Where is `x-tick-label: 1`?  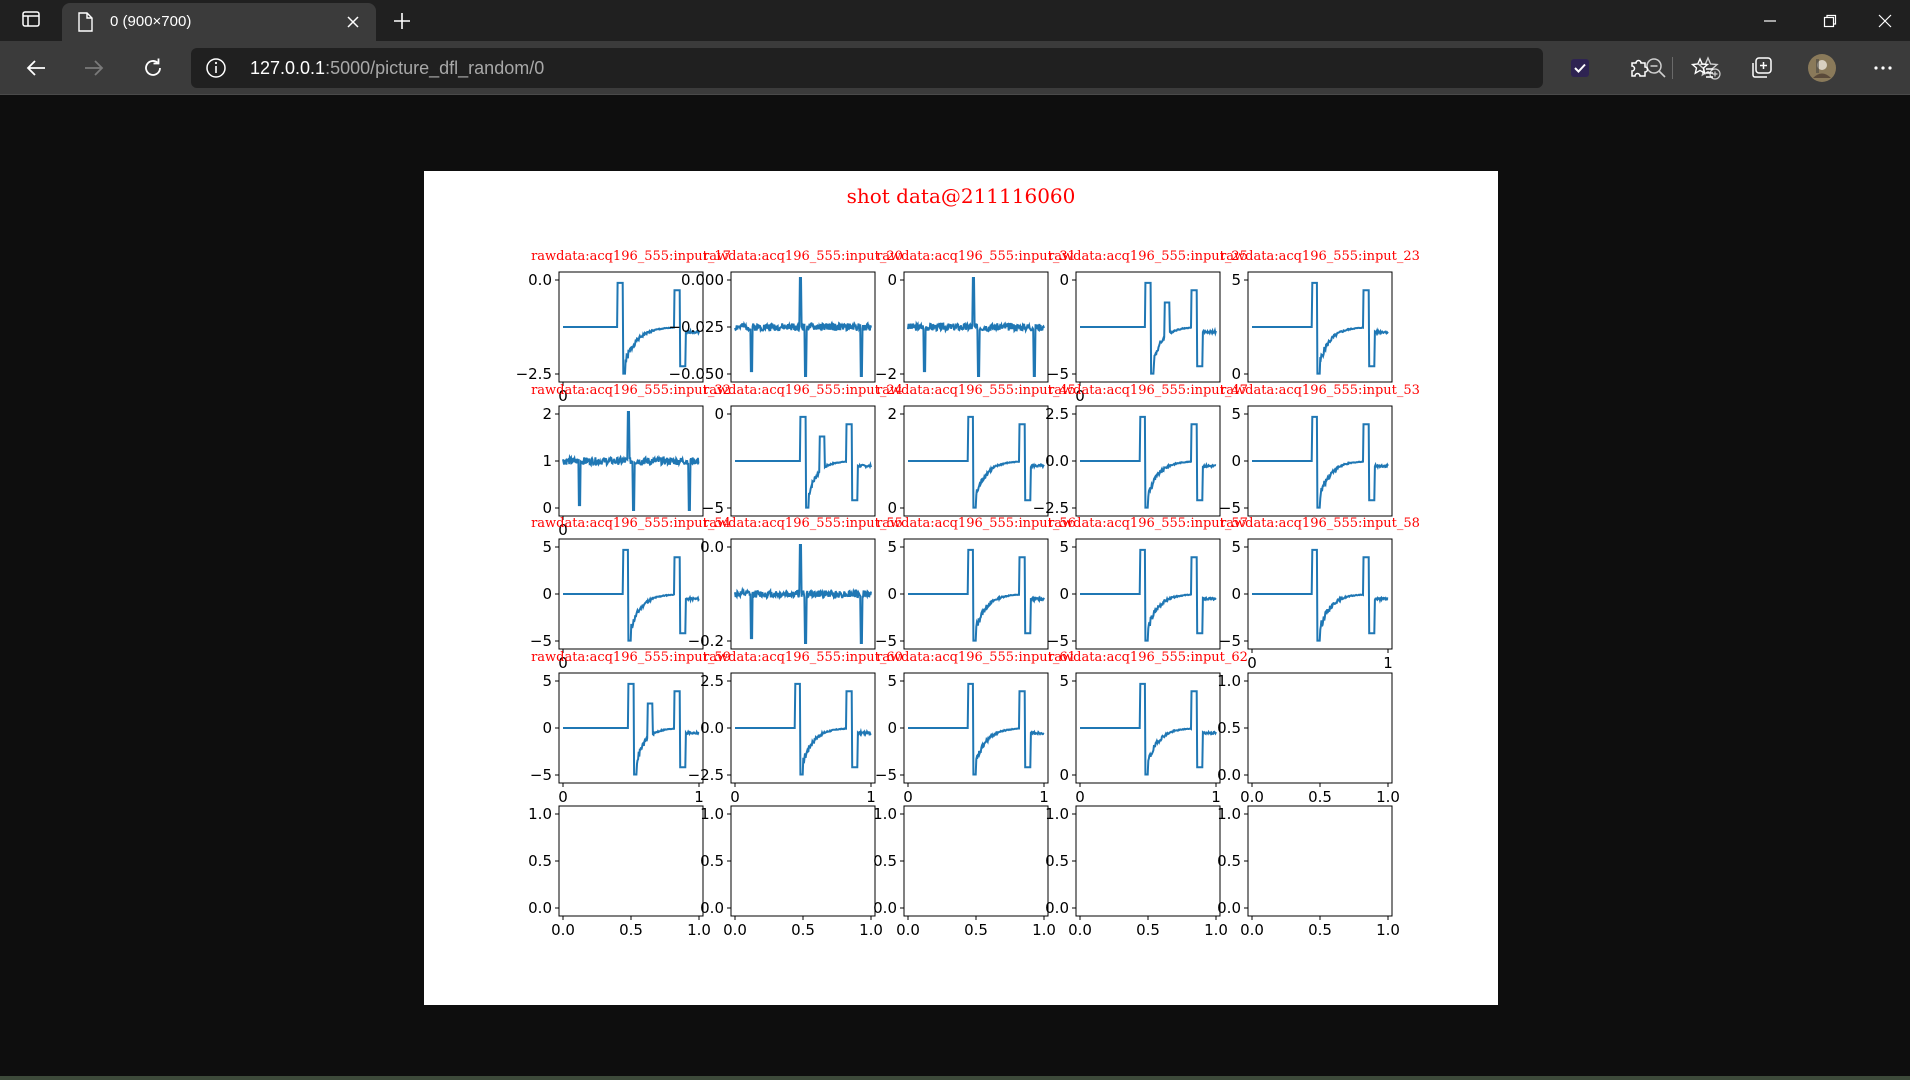 x-tick-label: 1 is located at coordinates (1044, 797).